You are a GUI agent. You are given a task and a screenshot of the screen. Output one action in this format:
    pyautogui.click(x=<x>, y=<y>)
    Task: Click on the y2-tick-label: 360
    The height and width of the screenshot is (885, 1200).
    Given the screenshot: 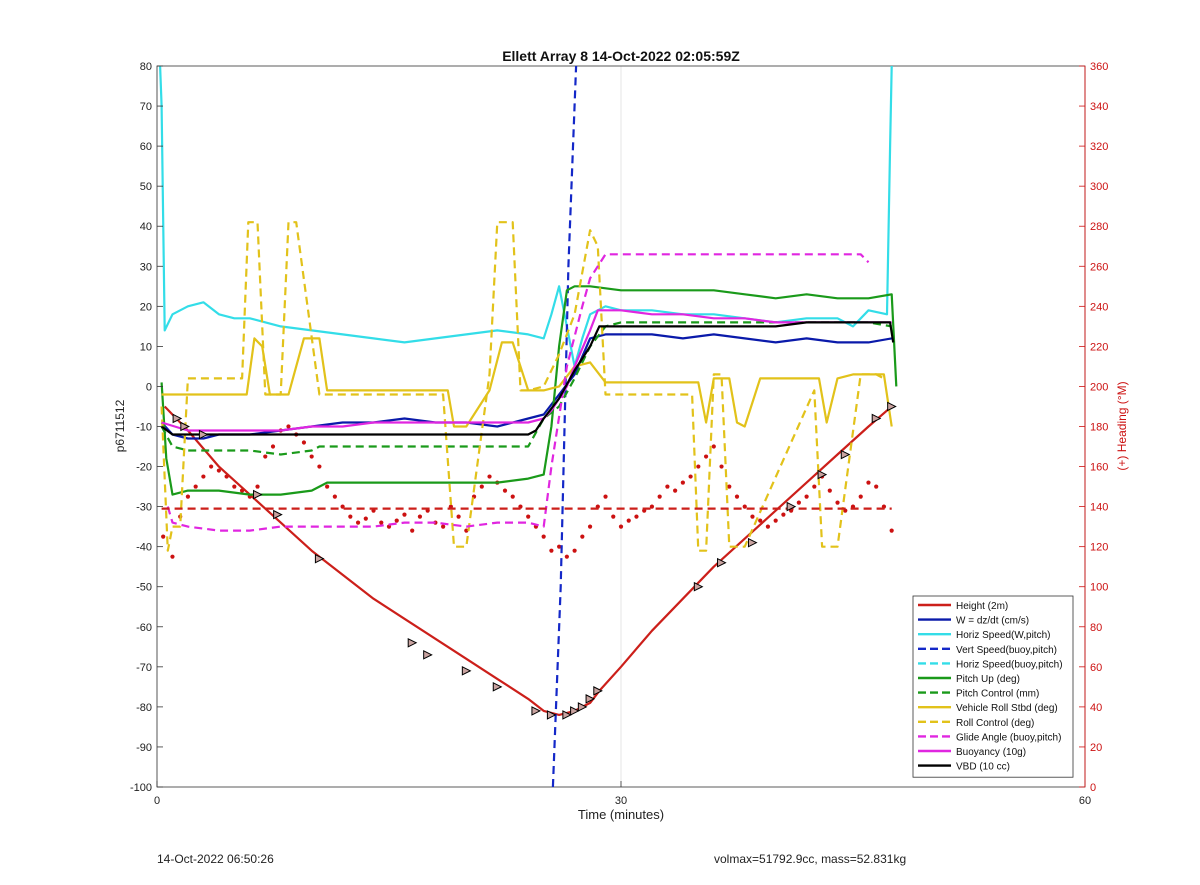 What is the action you would take?
    pyautogui.click(x=1099, y=67)
    